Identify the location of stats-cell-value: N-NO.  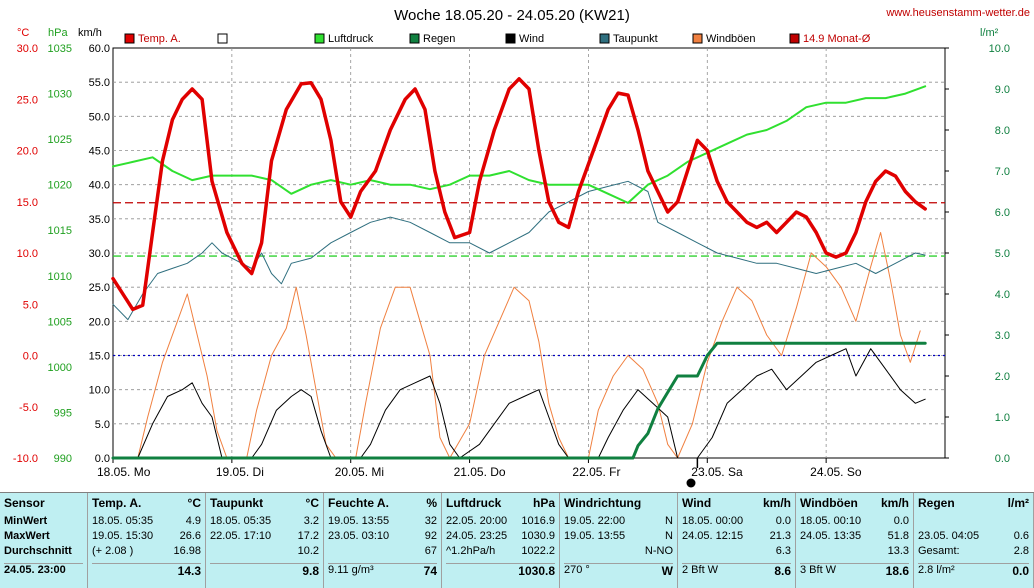
(658, 551).